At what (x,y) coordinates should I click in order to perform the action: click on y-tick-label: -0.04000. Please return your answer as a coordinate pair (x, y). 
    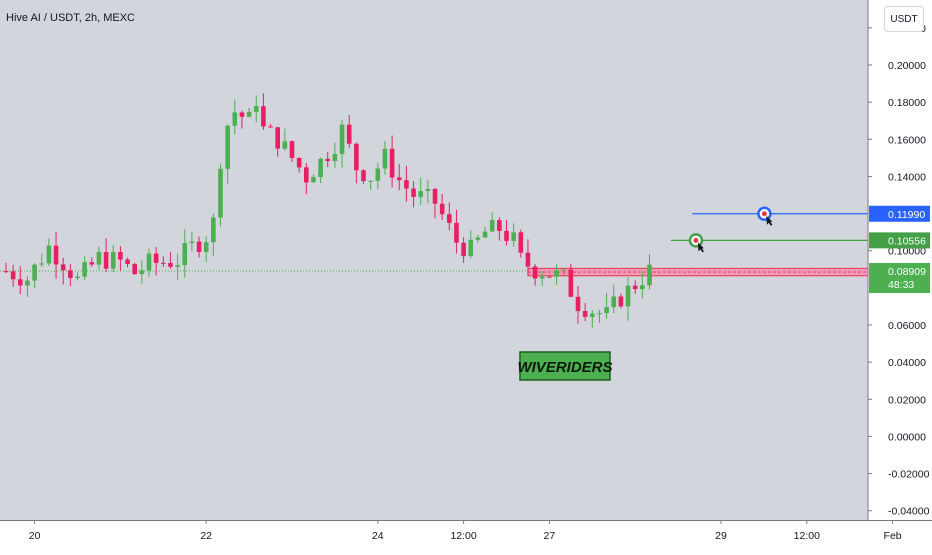
    Looking at the image, I should click on (909, 512).